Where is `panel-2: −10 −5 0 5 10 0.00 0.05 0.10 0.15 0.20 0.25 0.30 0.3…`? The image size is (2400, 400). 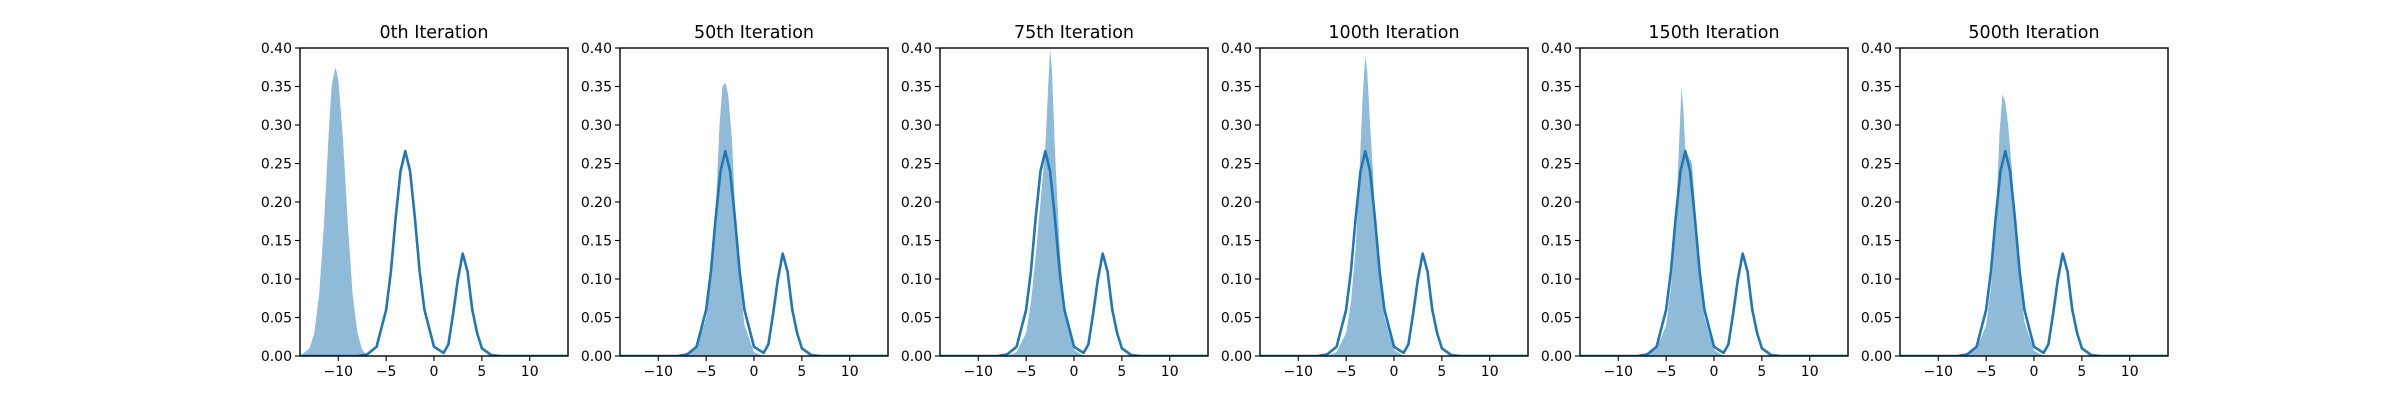 panel-2: −10 −5 0 5 10 0.00 0.05 0.10 0.15 0.20 0.25 0.30 0.3… is located at coordinates (735, 201).